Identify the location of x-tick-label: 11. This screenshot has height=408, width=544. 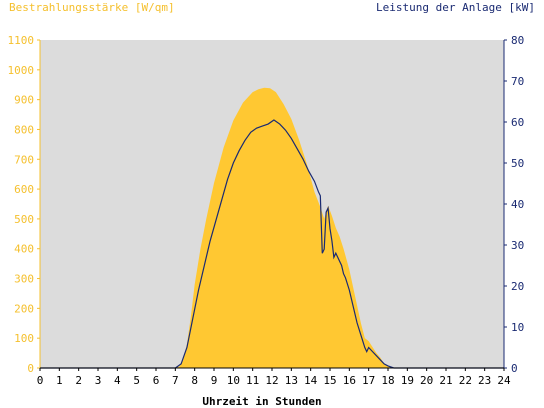
(252, 380).